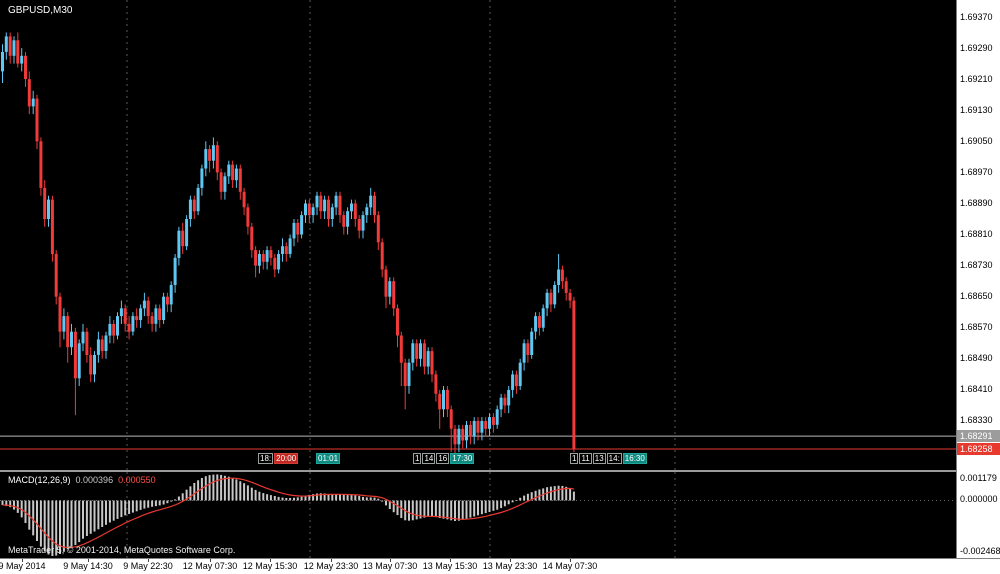  Describe the element at coordinates (976, 141) in the screenshot. I see `price-axis-label: 1.69050` at that location.